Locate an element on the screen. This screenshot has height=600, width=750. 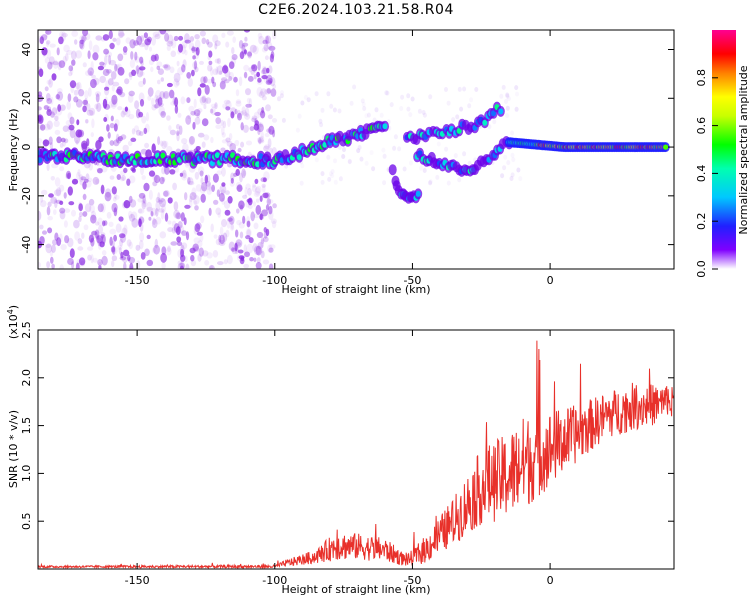
colorbar-tick-label: 0.6 is located at coordinates (701, 126).